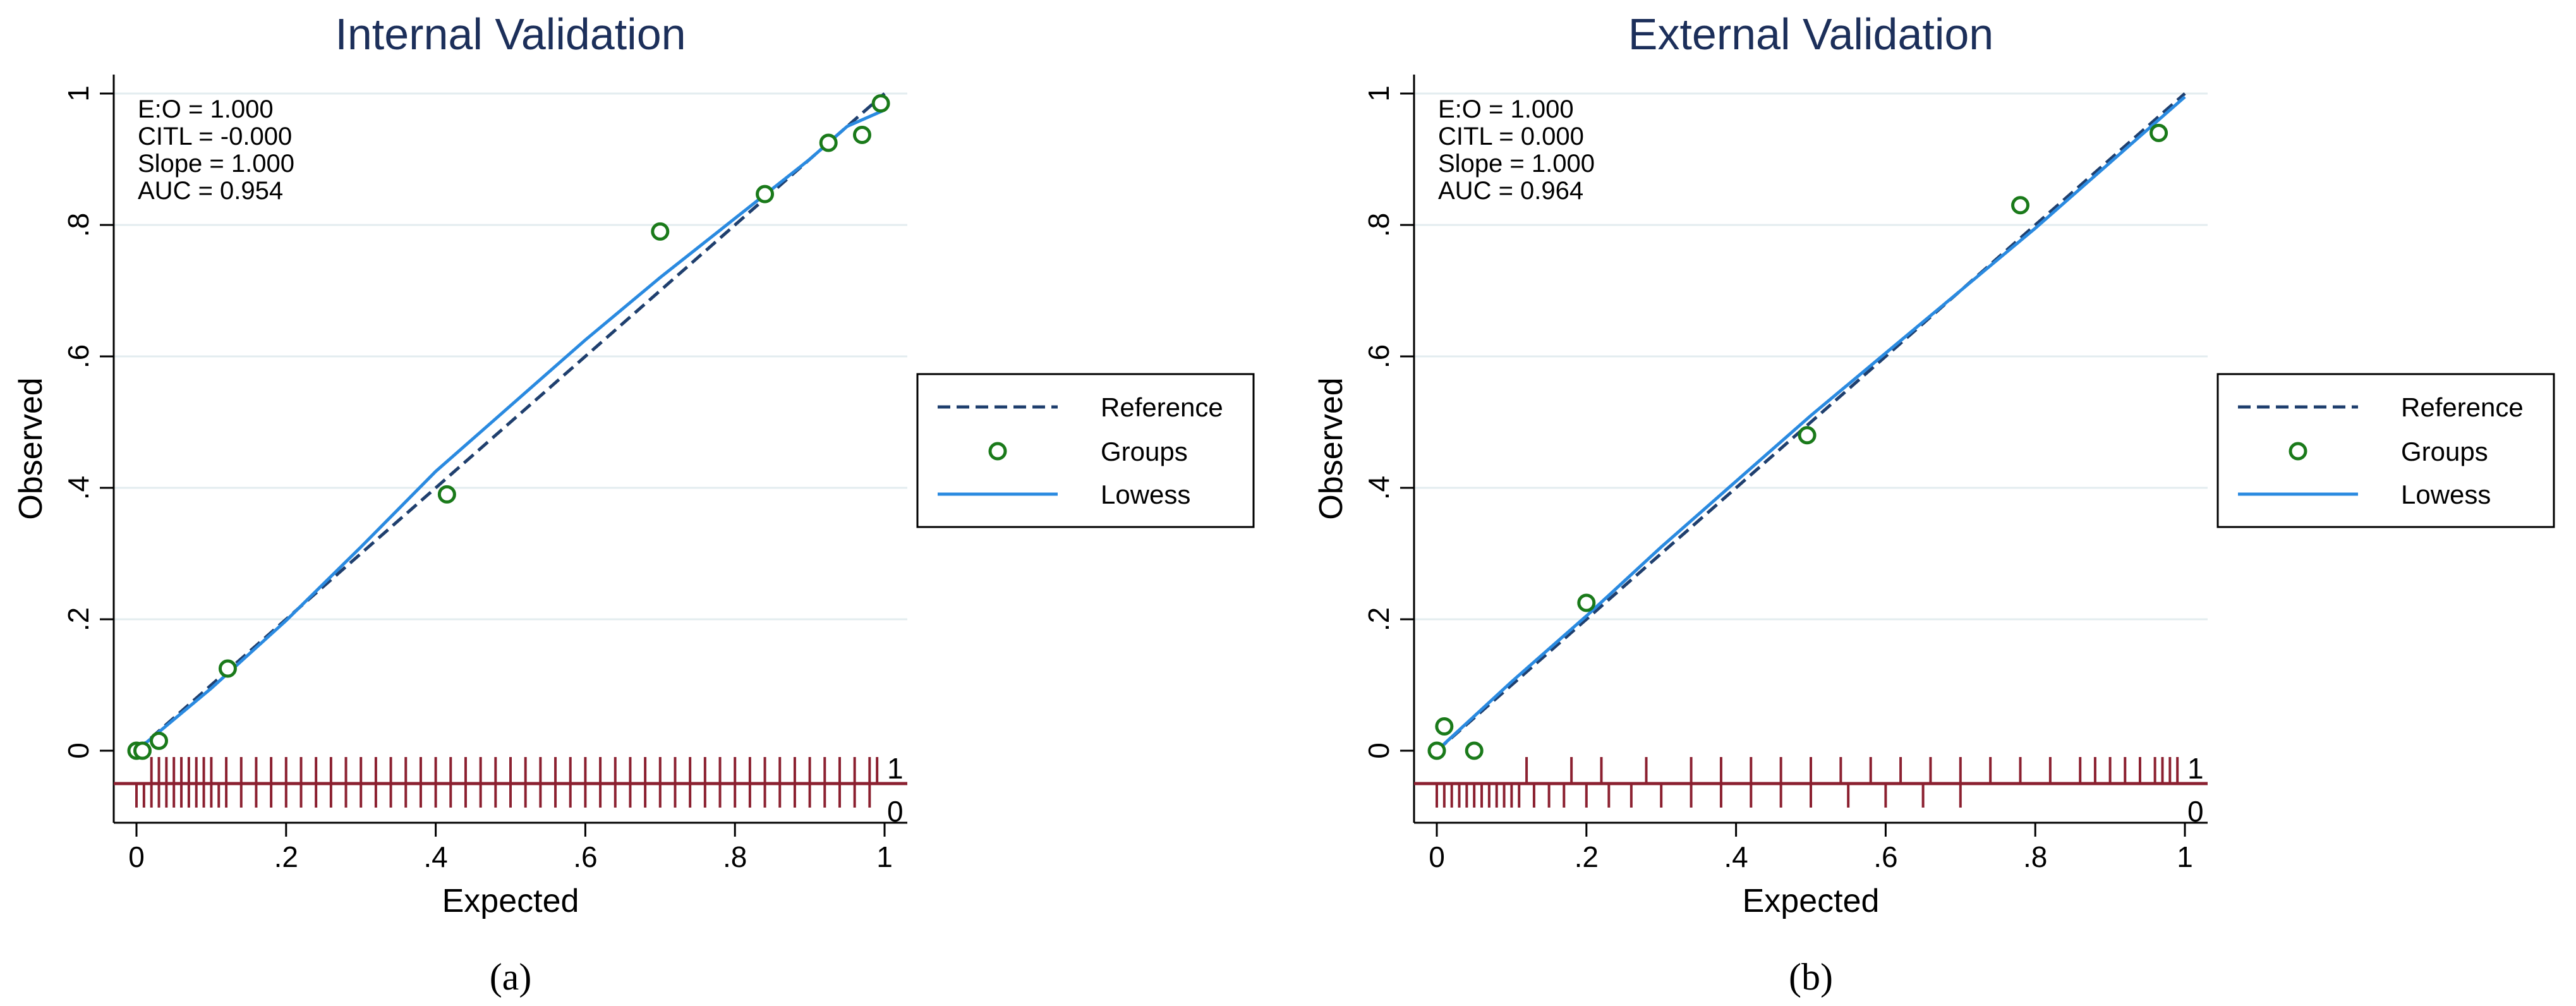 This screenshot has height=1006, width=2576. I want to click on stat-line-1: CITL = -0.000, so click(215, 136).